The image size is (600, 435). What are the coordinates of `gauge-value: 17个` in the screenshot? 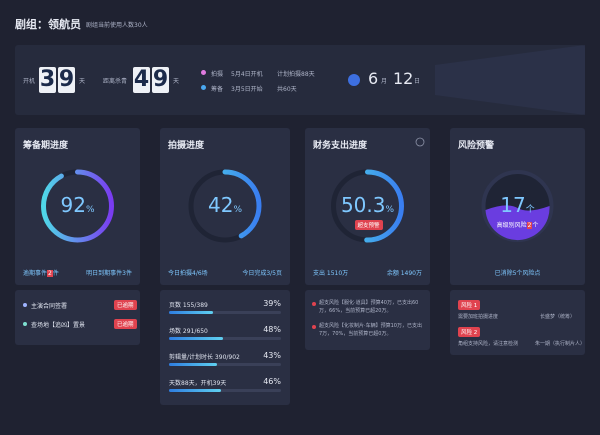 It's located at (517, 205).